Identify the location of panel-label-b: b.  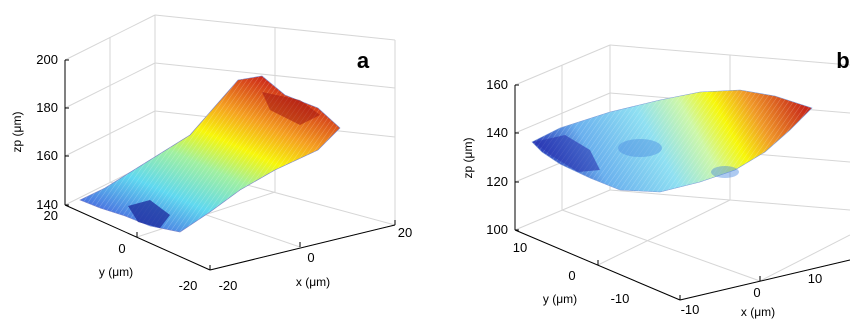
(842, 60).